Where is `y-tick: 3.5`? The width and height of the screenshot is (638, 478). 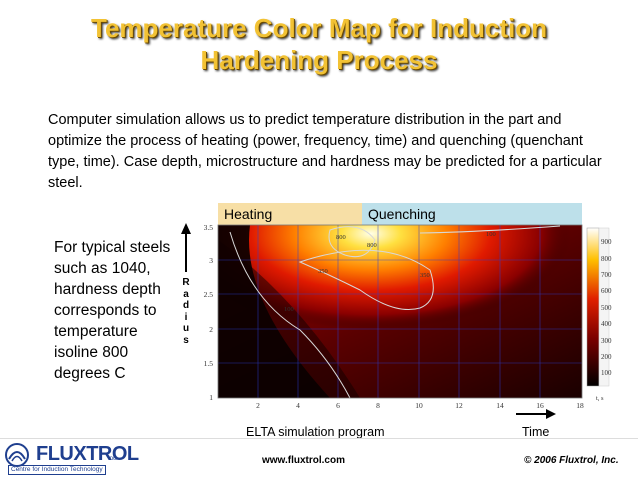 y-tick: 3.5 is located at coordinates (209, 227).